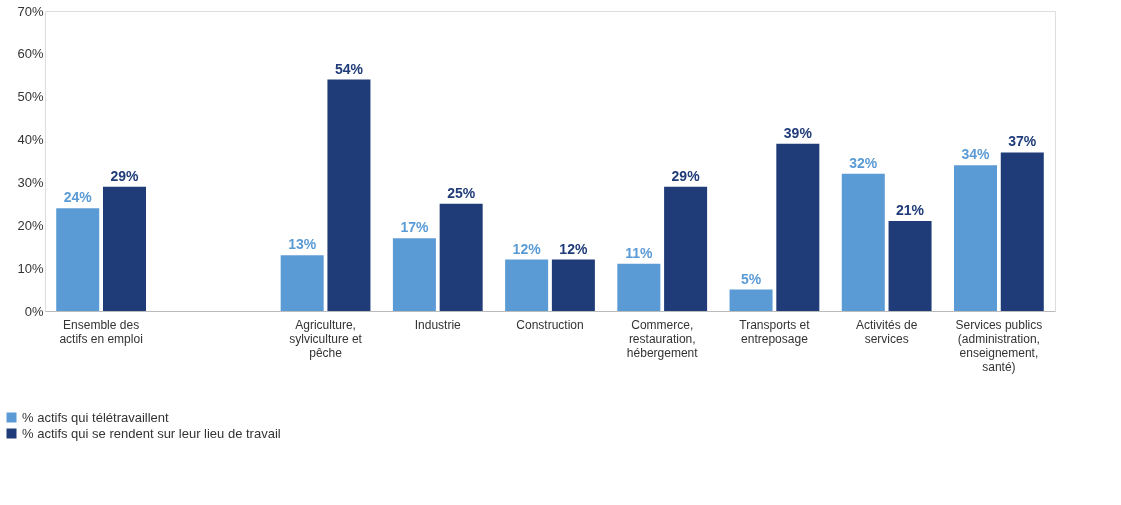  What do you see at coordinates (863, 162) in the screenshot?
I see `data-label: 32%` at bounding box center [863, 162].